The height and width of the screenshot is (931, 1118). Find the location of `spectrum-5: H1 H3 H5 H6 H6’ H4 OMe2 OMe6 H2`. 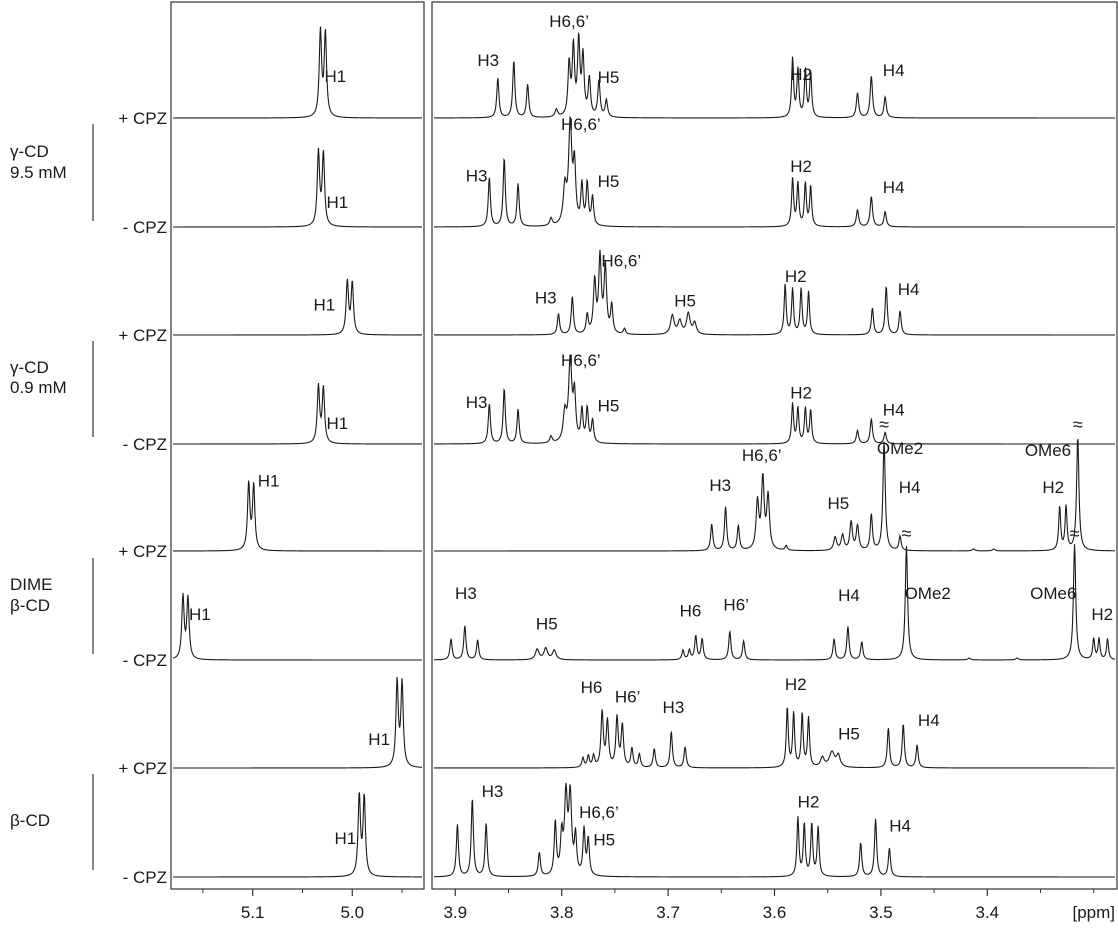

spectrum-5: H1 H3 H5 H6 H6’ H4 OMe2 OMe6 H2 is located at coordinates (644, 602).